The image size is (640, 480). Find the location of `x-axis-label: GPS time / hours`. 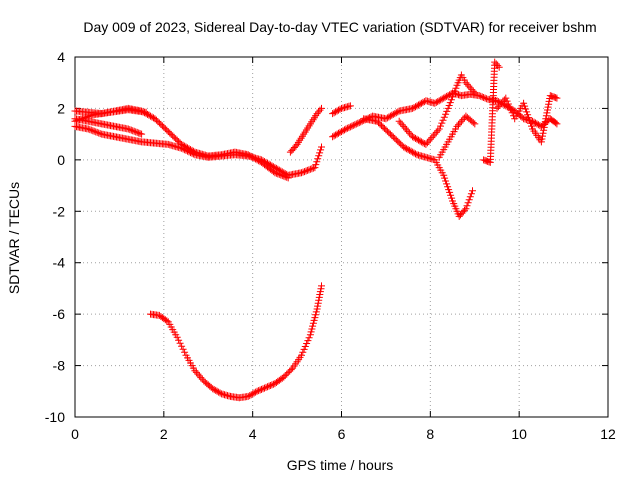

x-axis-label: GPS time / hours is located at coordinates (340, 465).